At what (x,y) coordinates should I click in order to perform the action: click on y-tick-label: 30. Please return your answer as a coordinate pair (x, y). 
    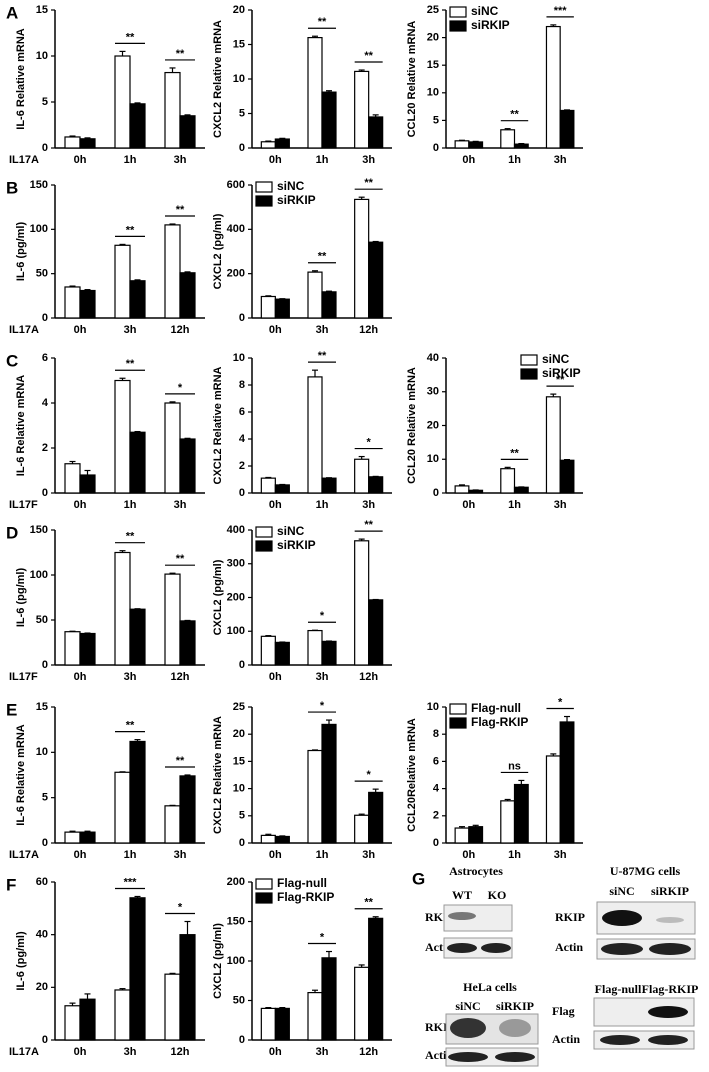
    Looking at the image, I should click on (433, 392).